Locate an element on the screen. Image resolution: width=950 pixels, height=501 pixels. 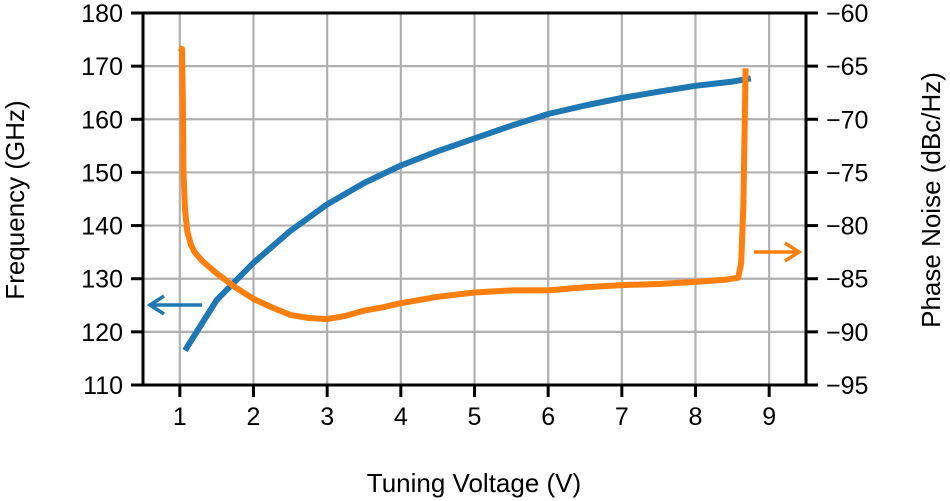
x-tick-label: 9 is located at coordinates (769, 417).